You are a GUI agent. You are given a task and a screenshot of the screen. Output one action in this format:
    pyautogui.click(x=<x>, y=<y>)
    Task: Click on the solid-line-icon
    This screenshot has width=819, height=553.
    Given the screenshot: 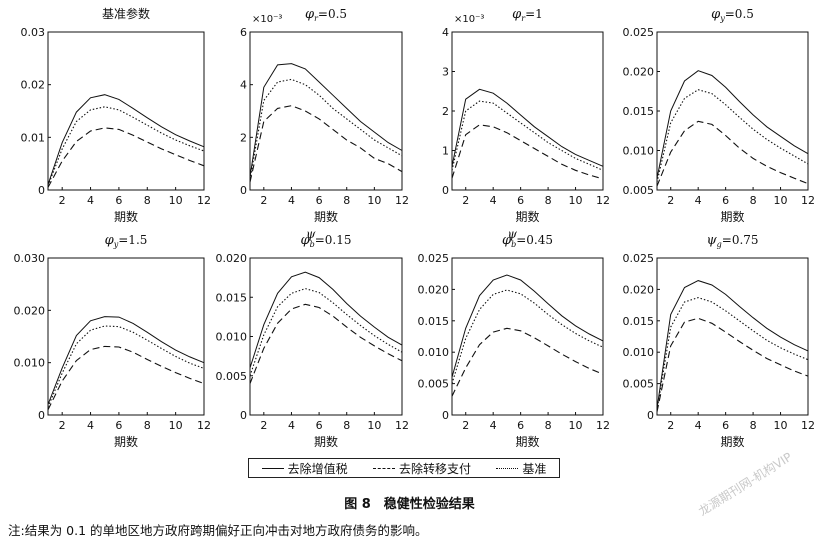 What is the action you would take?
    pyautogui.click(x=272, y=468)
    